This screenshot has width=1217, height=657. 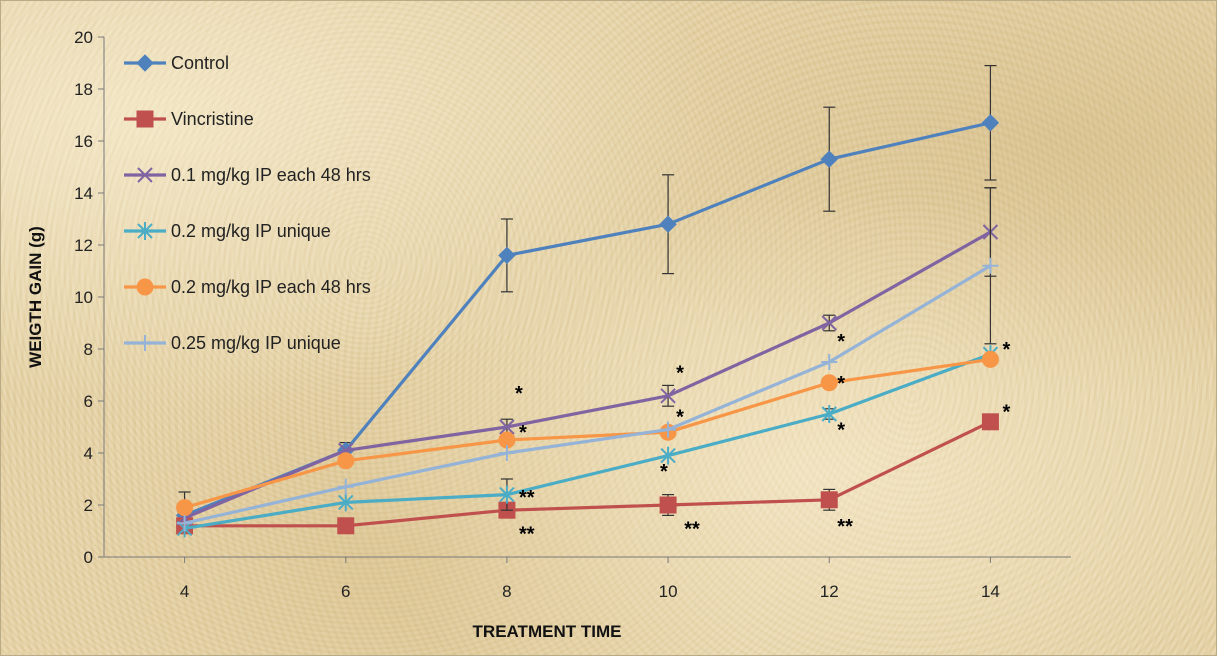 I want to click on y-axis-title: WEIGTH GAIN (g), so click(x=35, y=297).